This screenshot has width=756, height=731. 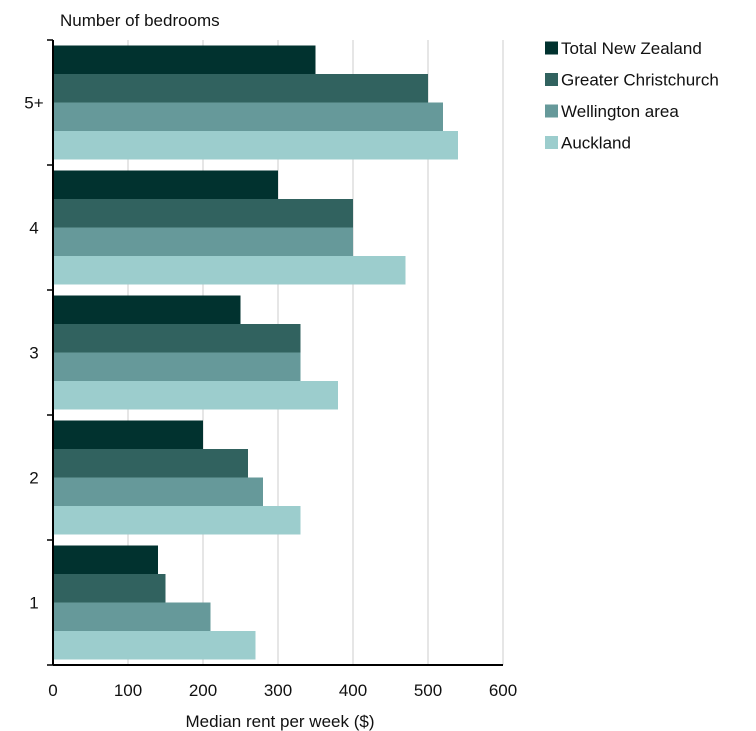 I want to click on category-label: 2, so click(x=33, y=478).